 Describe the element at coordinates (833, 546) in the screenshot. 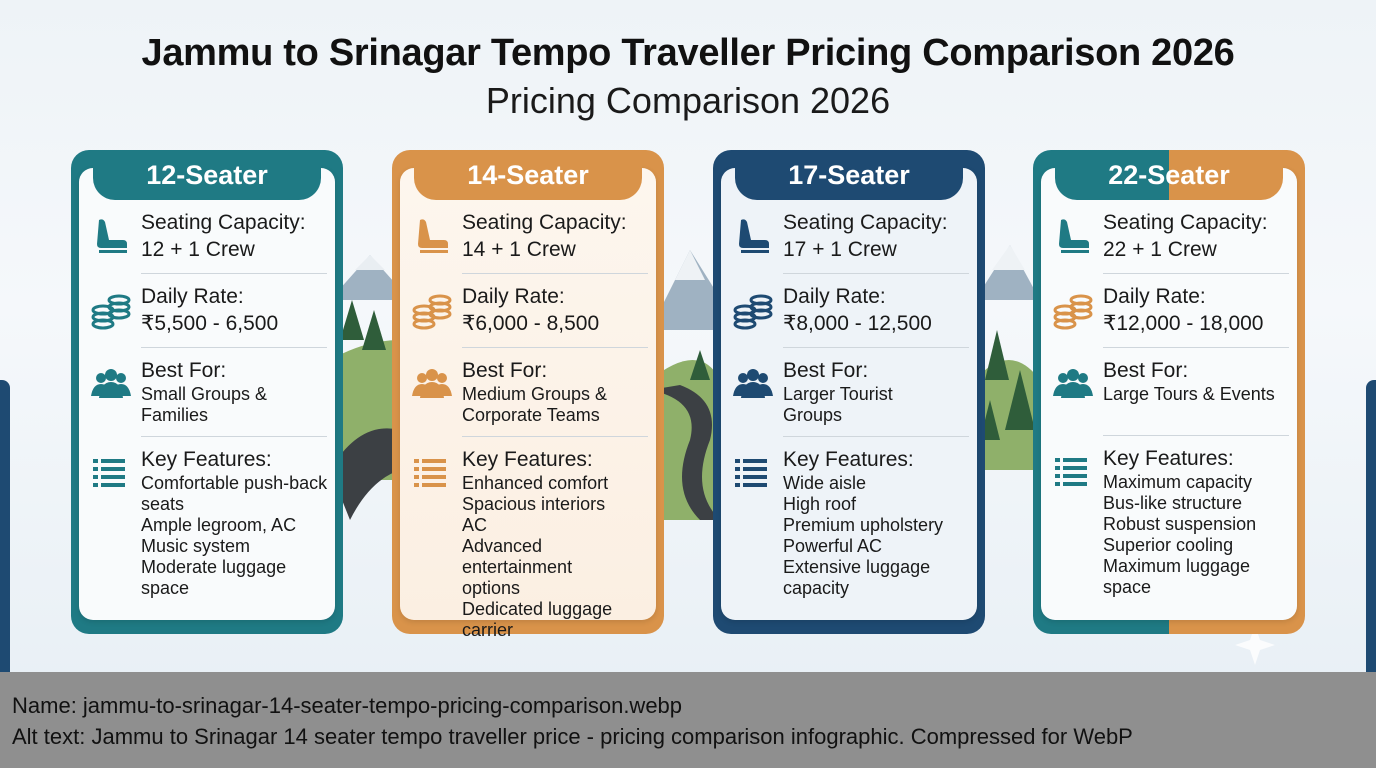

I see `feature-item: Powerful AC` at that location.